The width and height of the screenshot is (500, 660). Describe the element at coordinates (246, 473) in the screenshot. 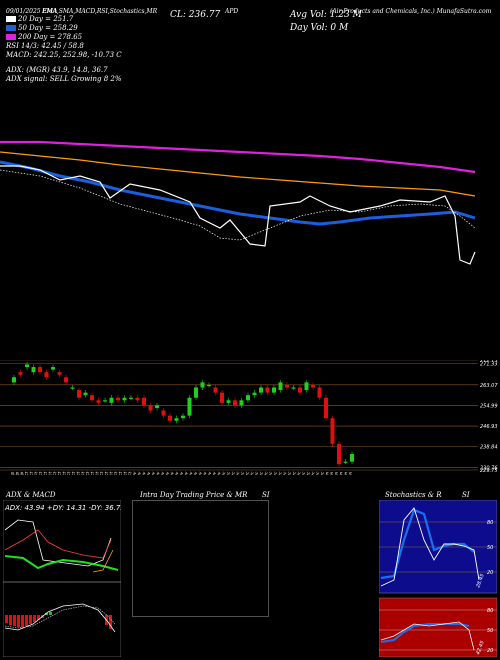

I see `date-label: 08 Dec` at that location.